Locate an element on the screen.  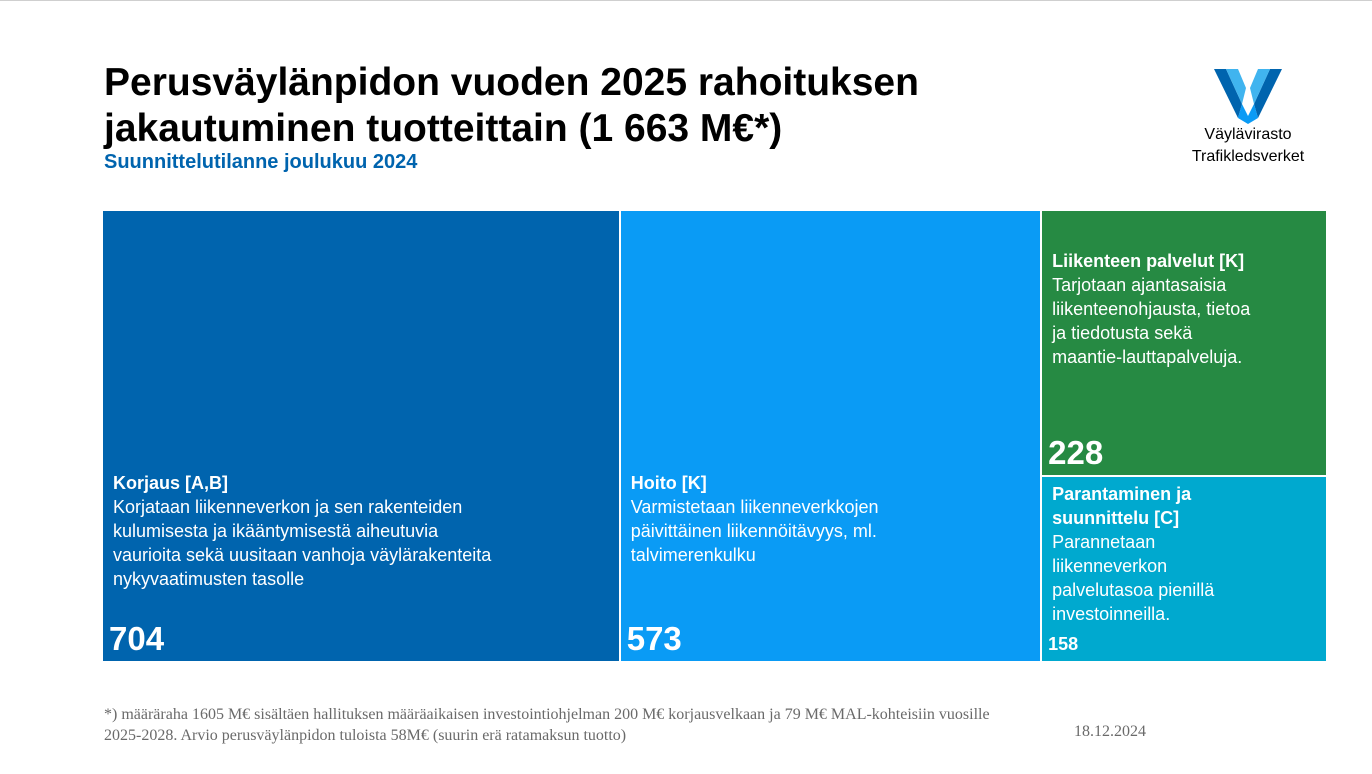
treemap-name: Parantaminen ja suunnittelu [C] is located at coordinates (1122, 505).